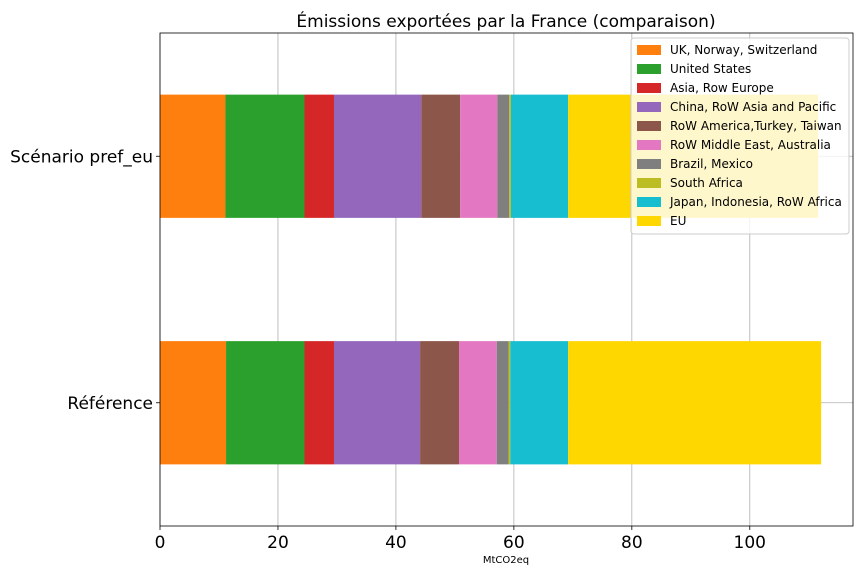 This screenshot has height=576, width=864. Describe the element at coordinates (506, 560) in the screenshot. I see `x-axis-label: MtCO2eq` at that location.